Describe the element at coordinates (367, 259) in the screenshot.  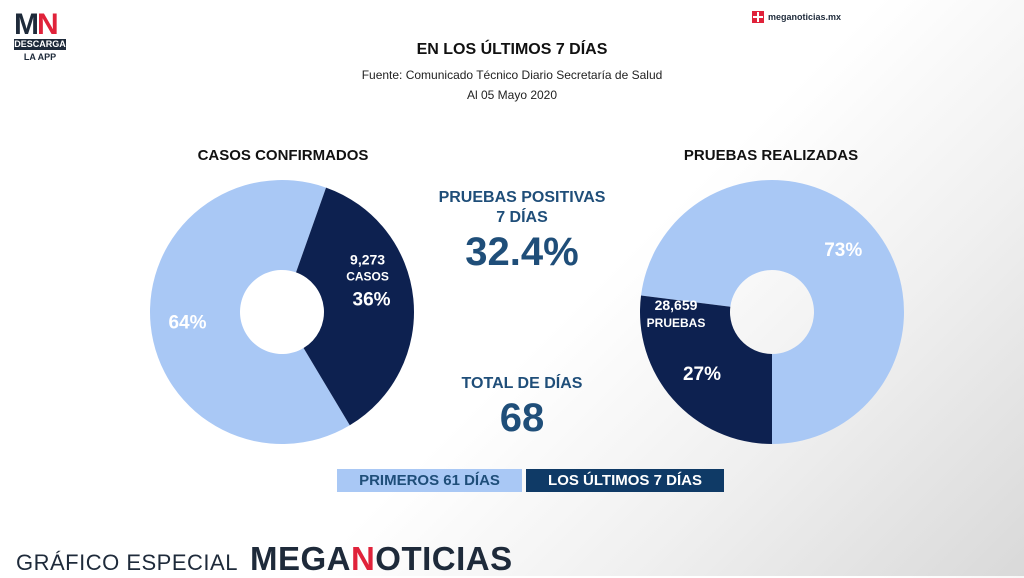
I see `slice-count-last-7-days: 9,273` at that location.